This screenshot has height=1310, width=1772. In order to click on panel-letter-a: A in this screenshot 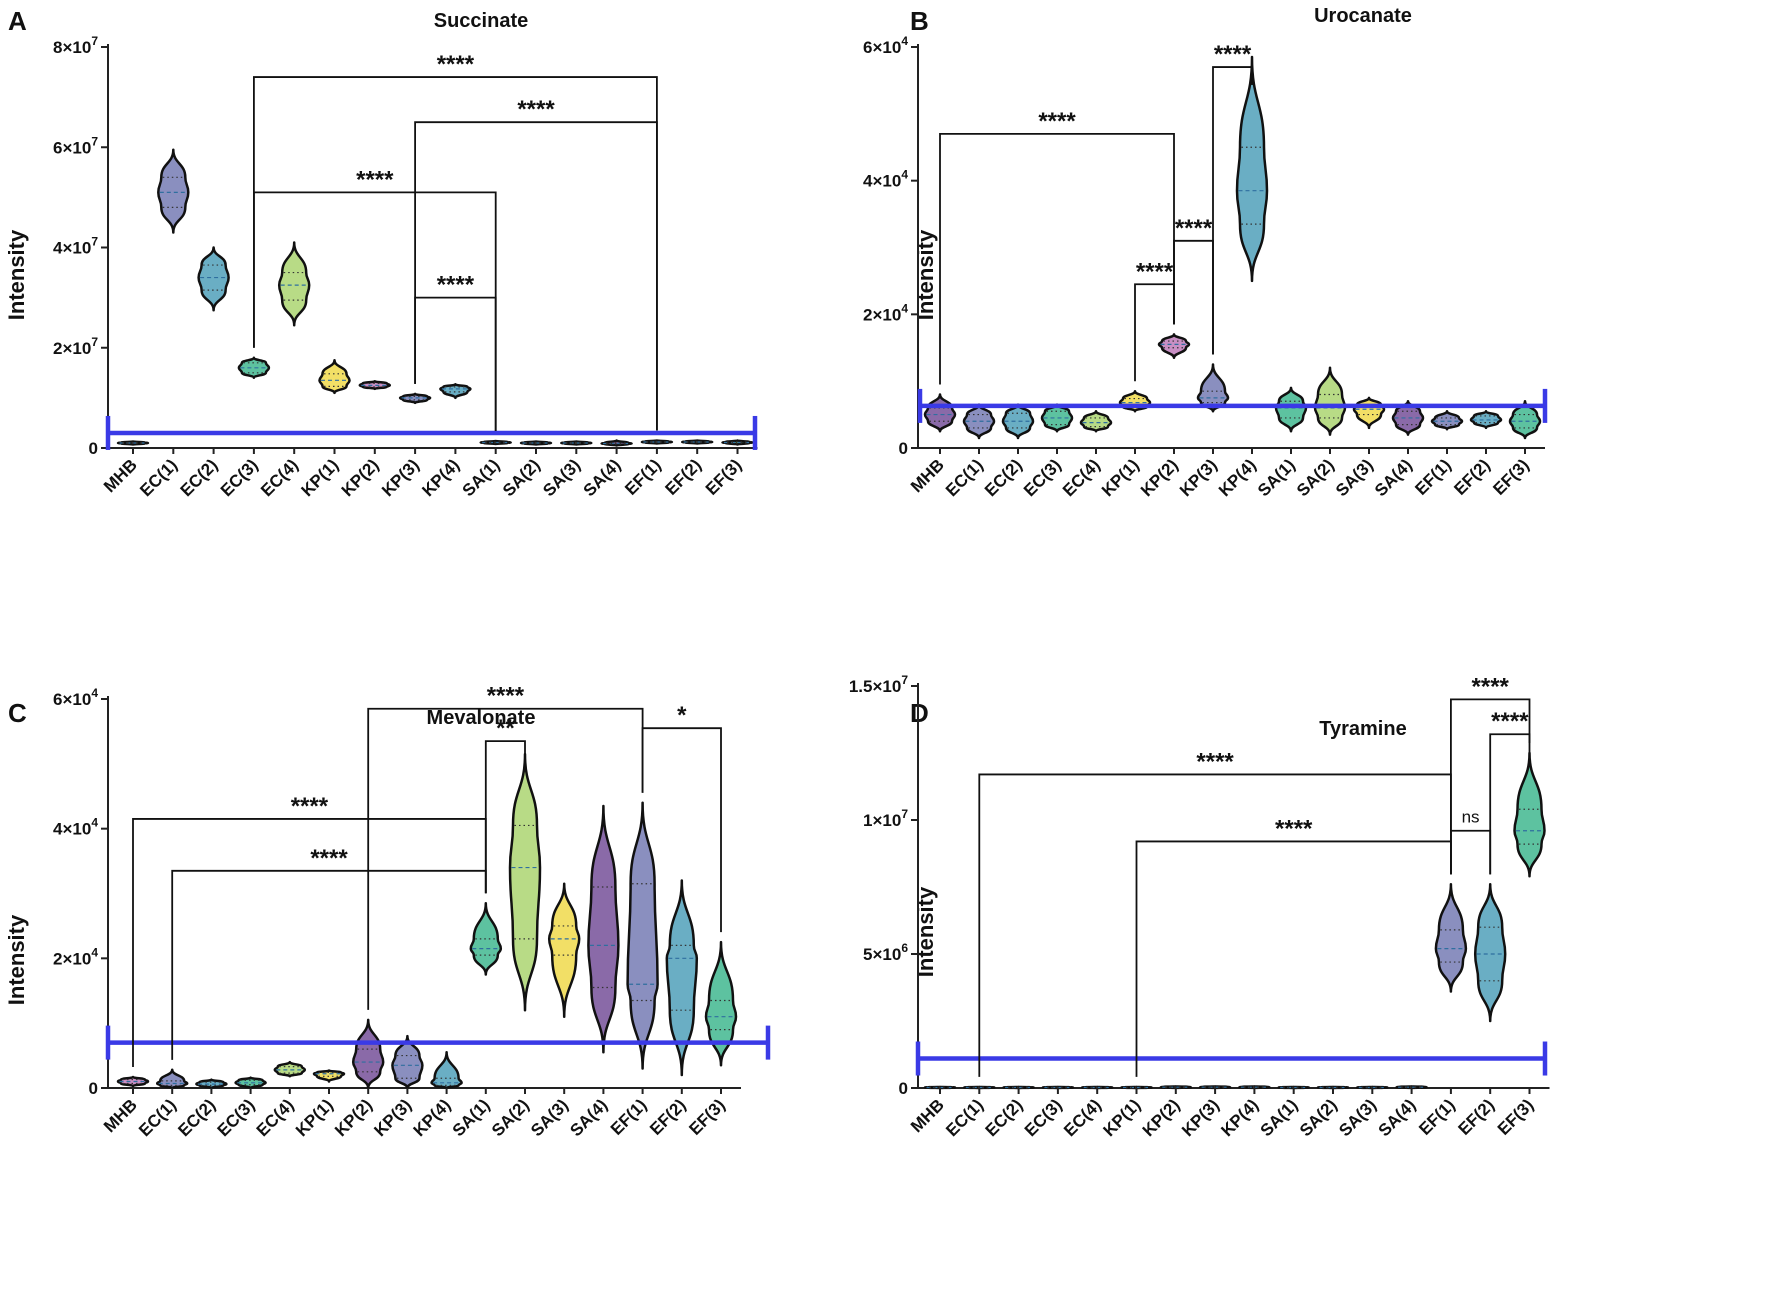, I will do `click(17, 21)`.